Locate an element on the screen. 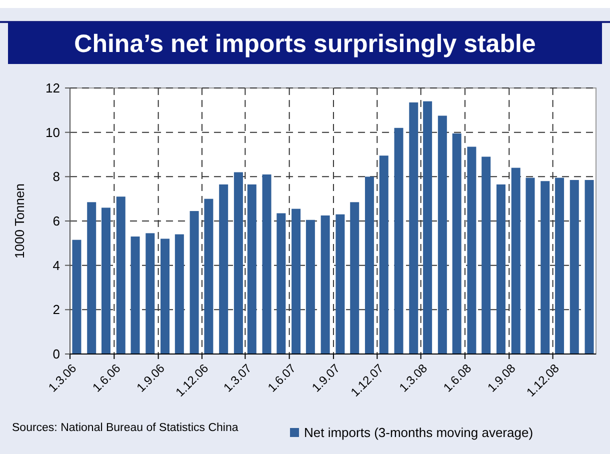  y-tick-label: 6 is located at coordinates (56, 221).